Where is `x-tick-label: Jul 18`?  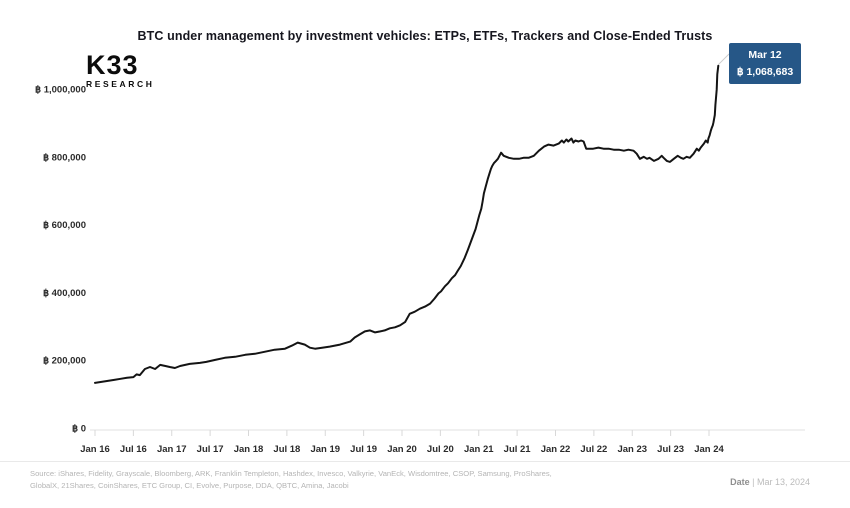
x-tick-label: Jul 18 is located at coordinates (286, 449).